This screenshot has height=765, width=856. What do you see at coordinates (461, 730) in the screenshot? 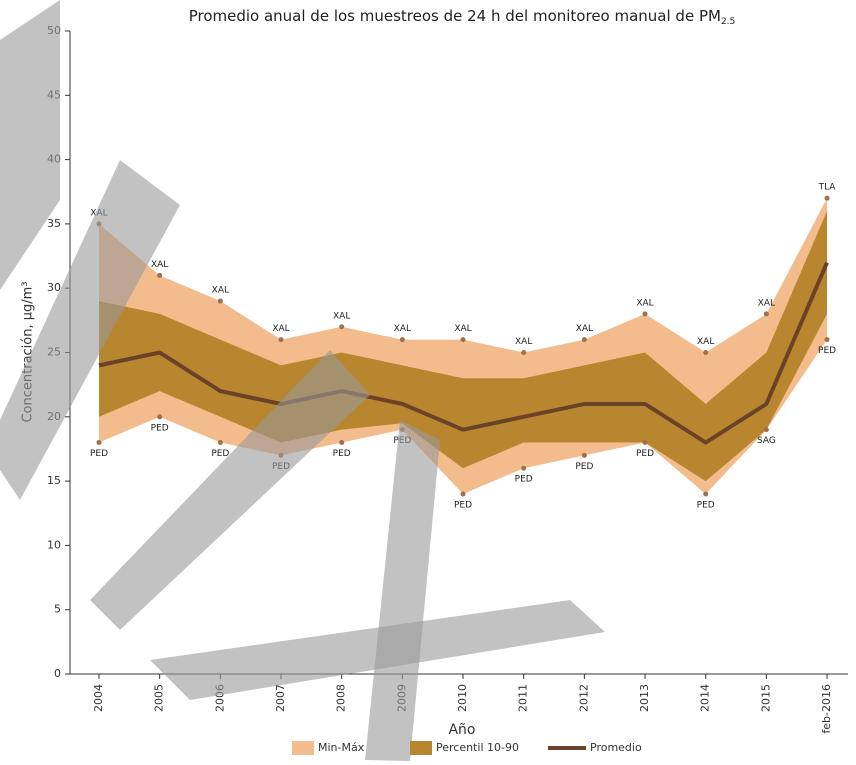
I see `x-axis-label: Año` at bounding box center [461, 730].